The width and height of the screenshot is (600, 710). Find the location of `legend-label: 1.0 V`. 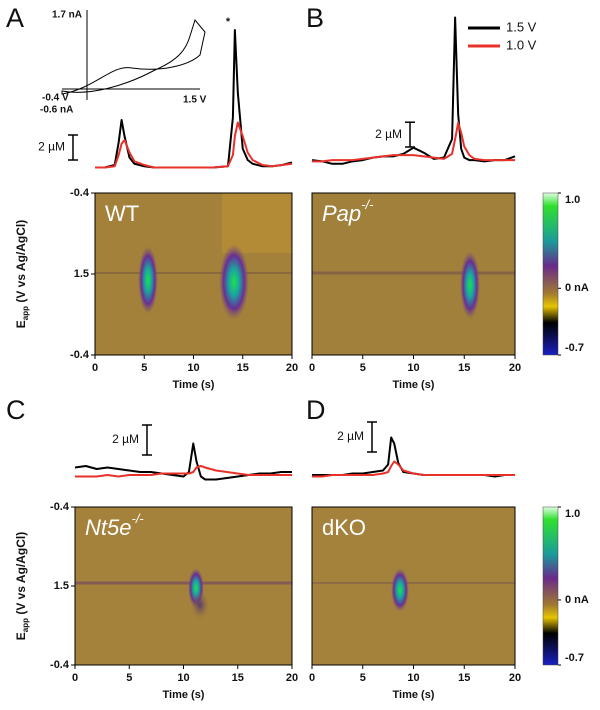

legend-label: 1.0 V is located at coordinates (521, 44).